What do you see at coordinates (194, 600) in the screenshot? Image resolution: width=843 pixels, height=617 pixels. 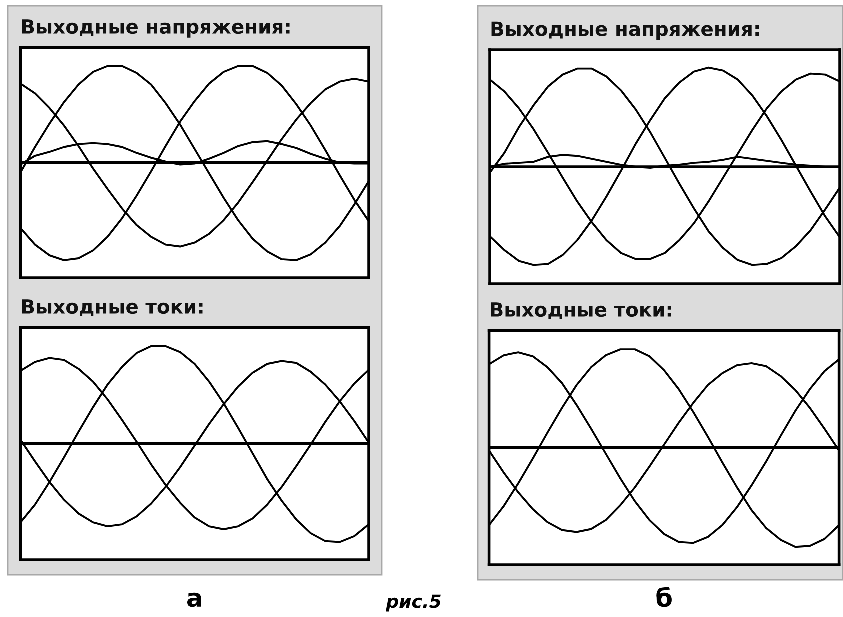 I see `text: а` at bounding box center [194, 600].